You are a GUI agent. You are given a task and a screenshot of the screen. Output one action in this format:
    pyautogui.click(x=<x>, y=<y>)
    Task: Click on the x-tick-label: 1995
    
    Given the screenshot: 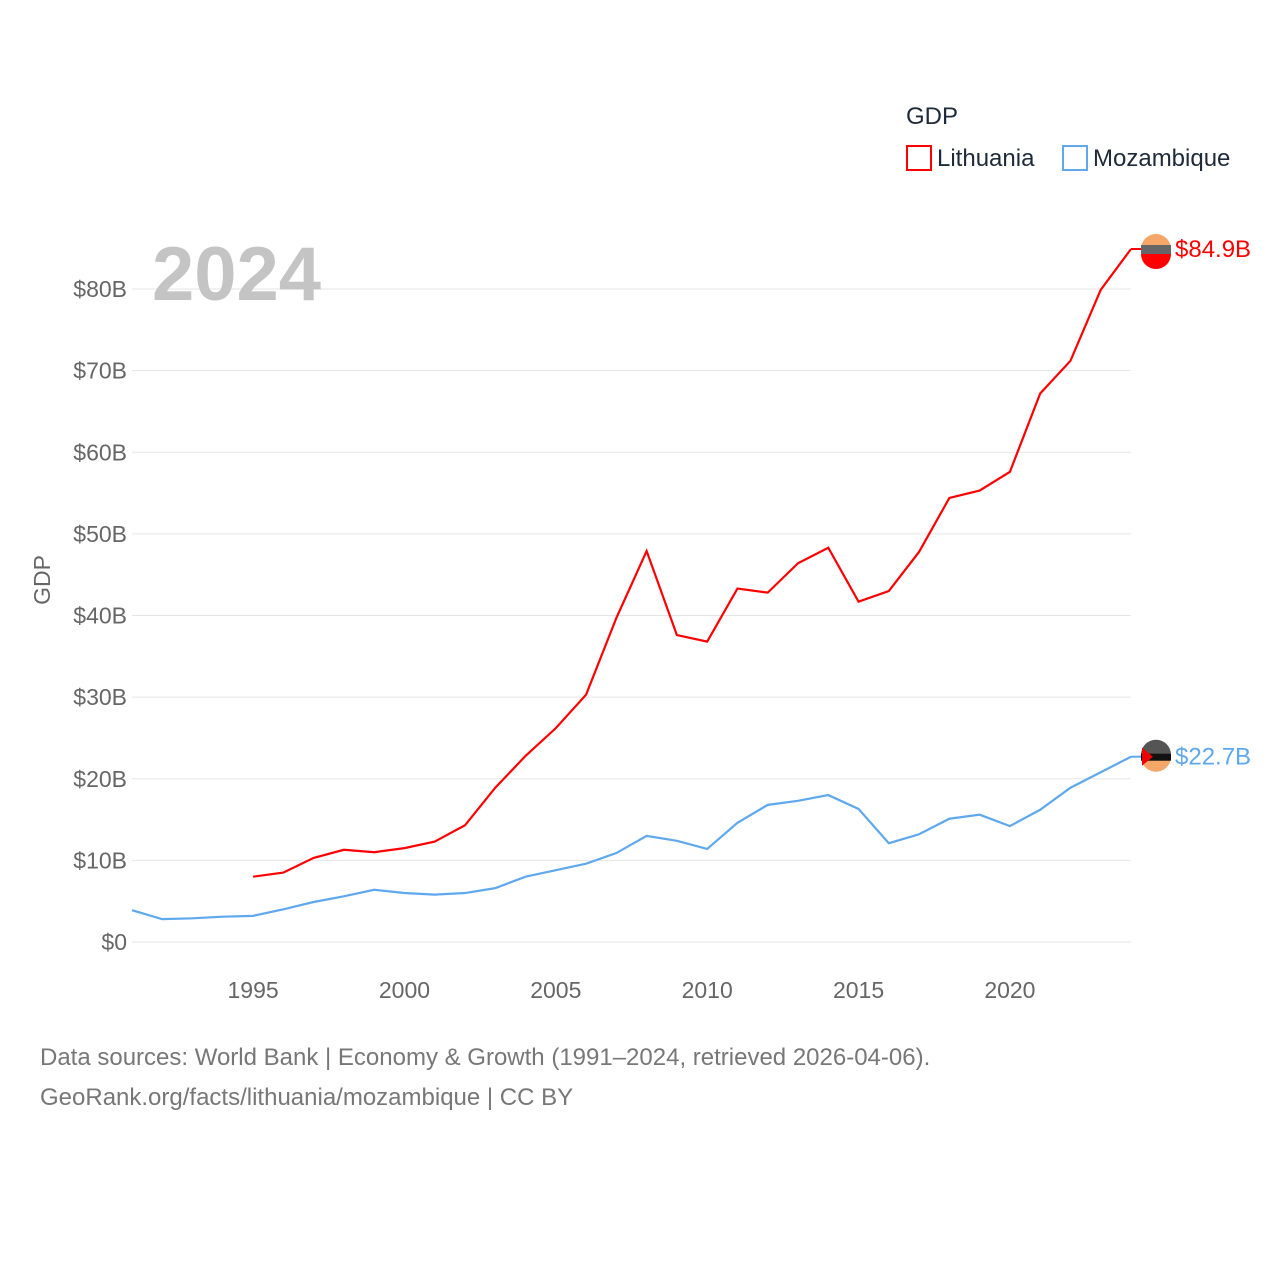 What is the action you would take?
    pyautogui.click(x=253, y=990)
    